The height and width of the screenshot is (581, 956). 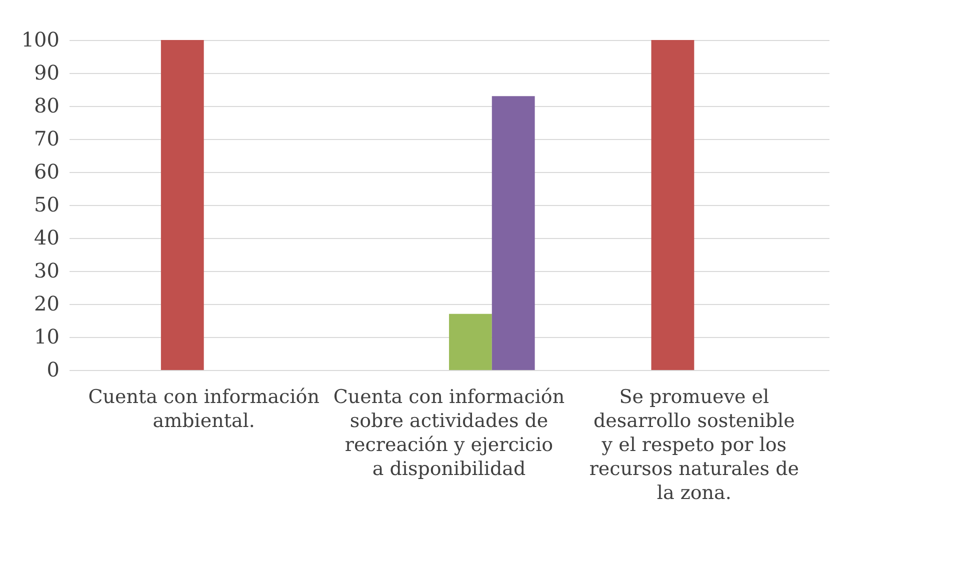 What do you see at coordinates (47, 172) in the screenshot?
I see `y-tick-label: 60` at bounding box center [47, 172].